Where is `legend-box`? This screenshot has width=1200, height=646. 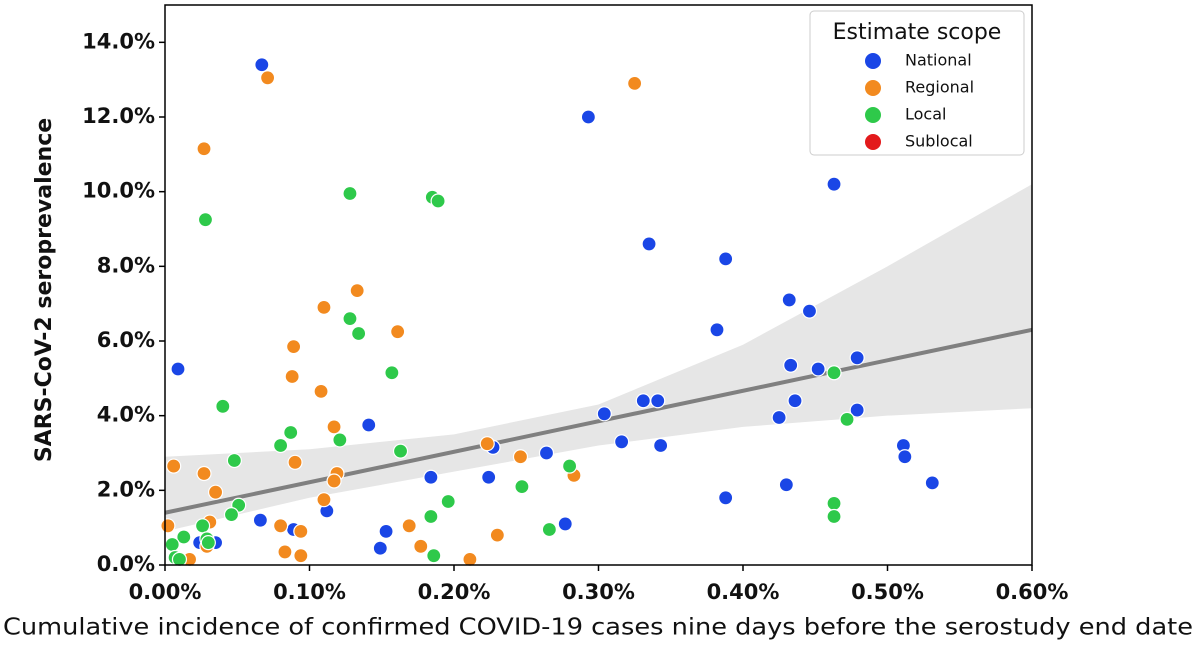
legend-box is located at coordinates (917, 83).